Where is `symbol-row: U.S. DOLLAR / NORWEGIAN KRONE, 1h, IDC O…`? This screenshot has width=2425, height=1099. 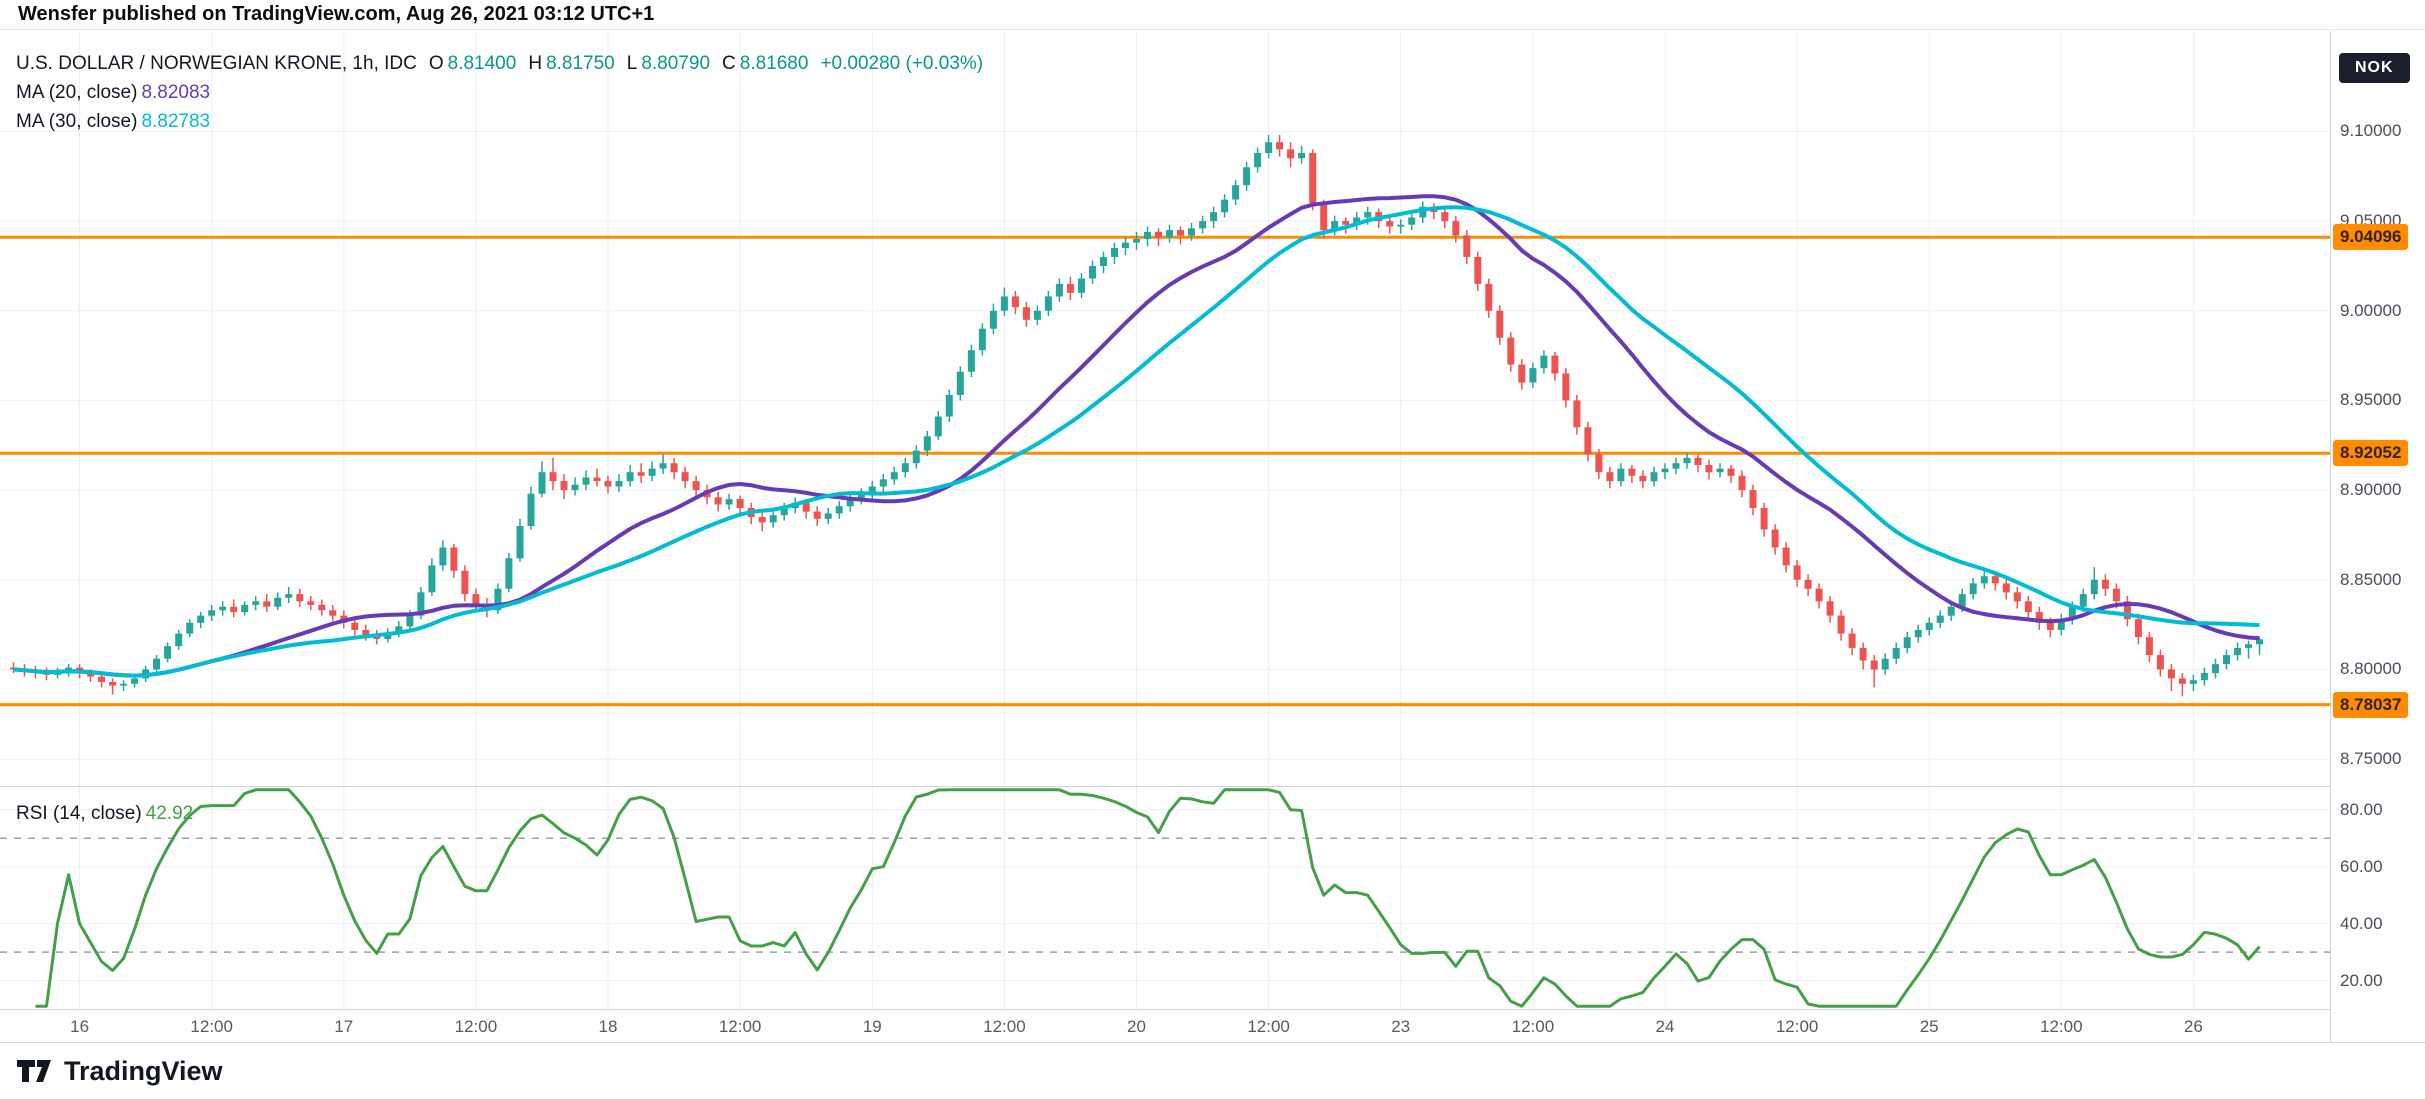
symbol-row: U.S. DOLLAR / NORWEGIAN KRONE, 1h, IDC O… is located at coordinates (499, 63).